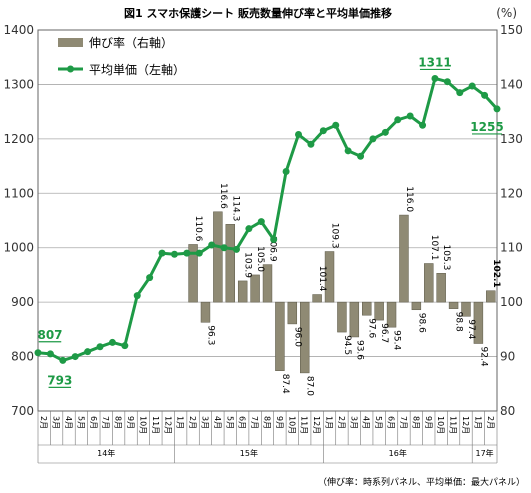 Image resolution: width=531 pixels, height=493 pixels. What do you see at coordinates (511, 248) in the screenshot?
I see `right-tick-label: 110` at bounding box center [511, 248].